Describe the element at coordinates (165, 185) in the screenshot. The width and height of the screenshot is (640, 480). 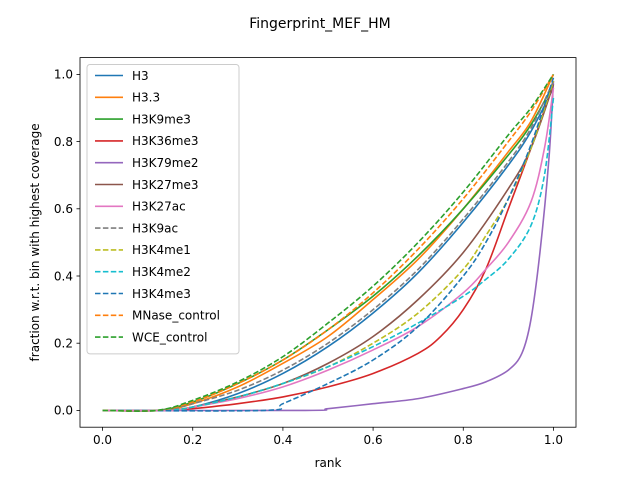
I see `legend-label: H3K27me3` at that location.